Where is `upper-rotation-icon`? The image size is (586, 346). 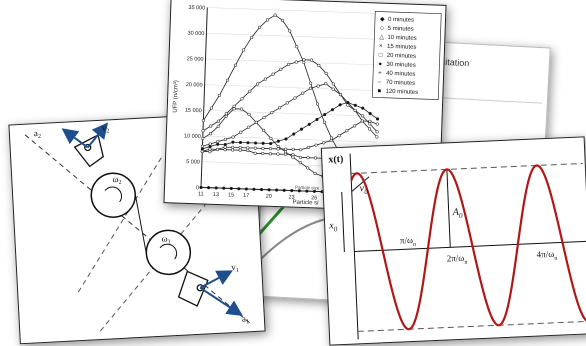 upper-rotation-icon is located at coordinates (113, 194).